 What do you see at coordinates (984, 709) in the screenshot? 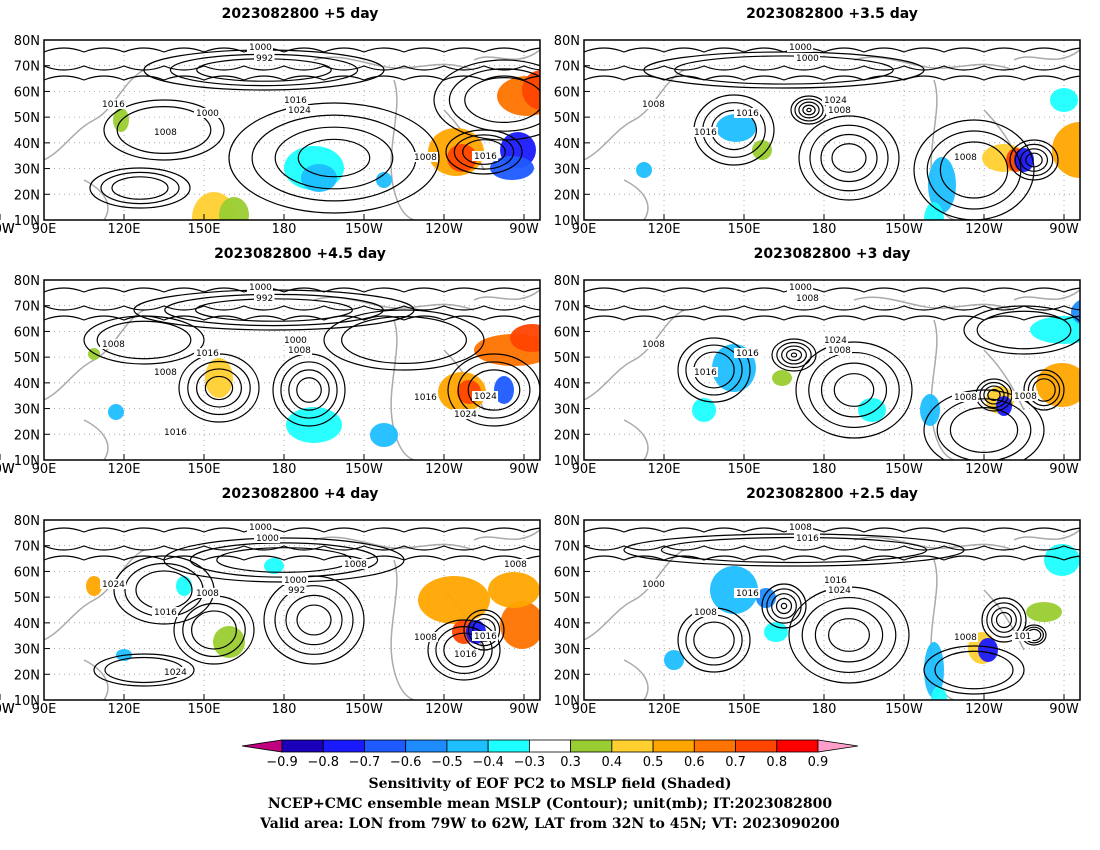
I see `lon-tick-label: 120W` at bounding box center [984, 709].